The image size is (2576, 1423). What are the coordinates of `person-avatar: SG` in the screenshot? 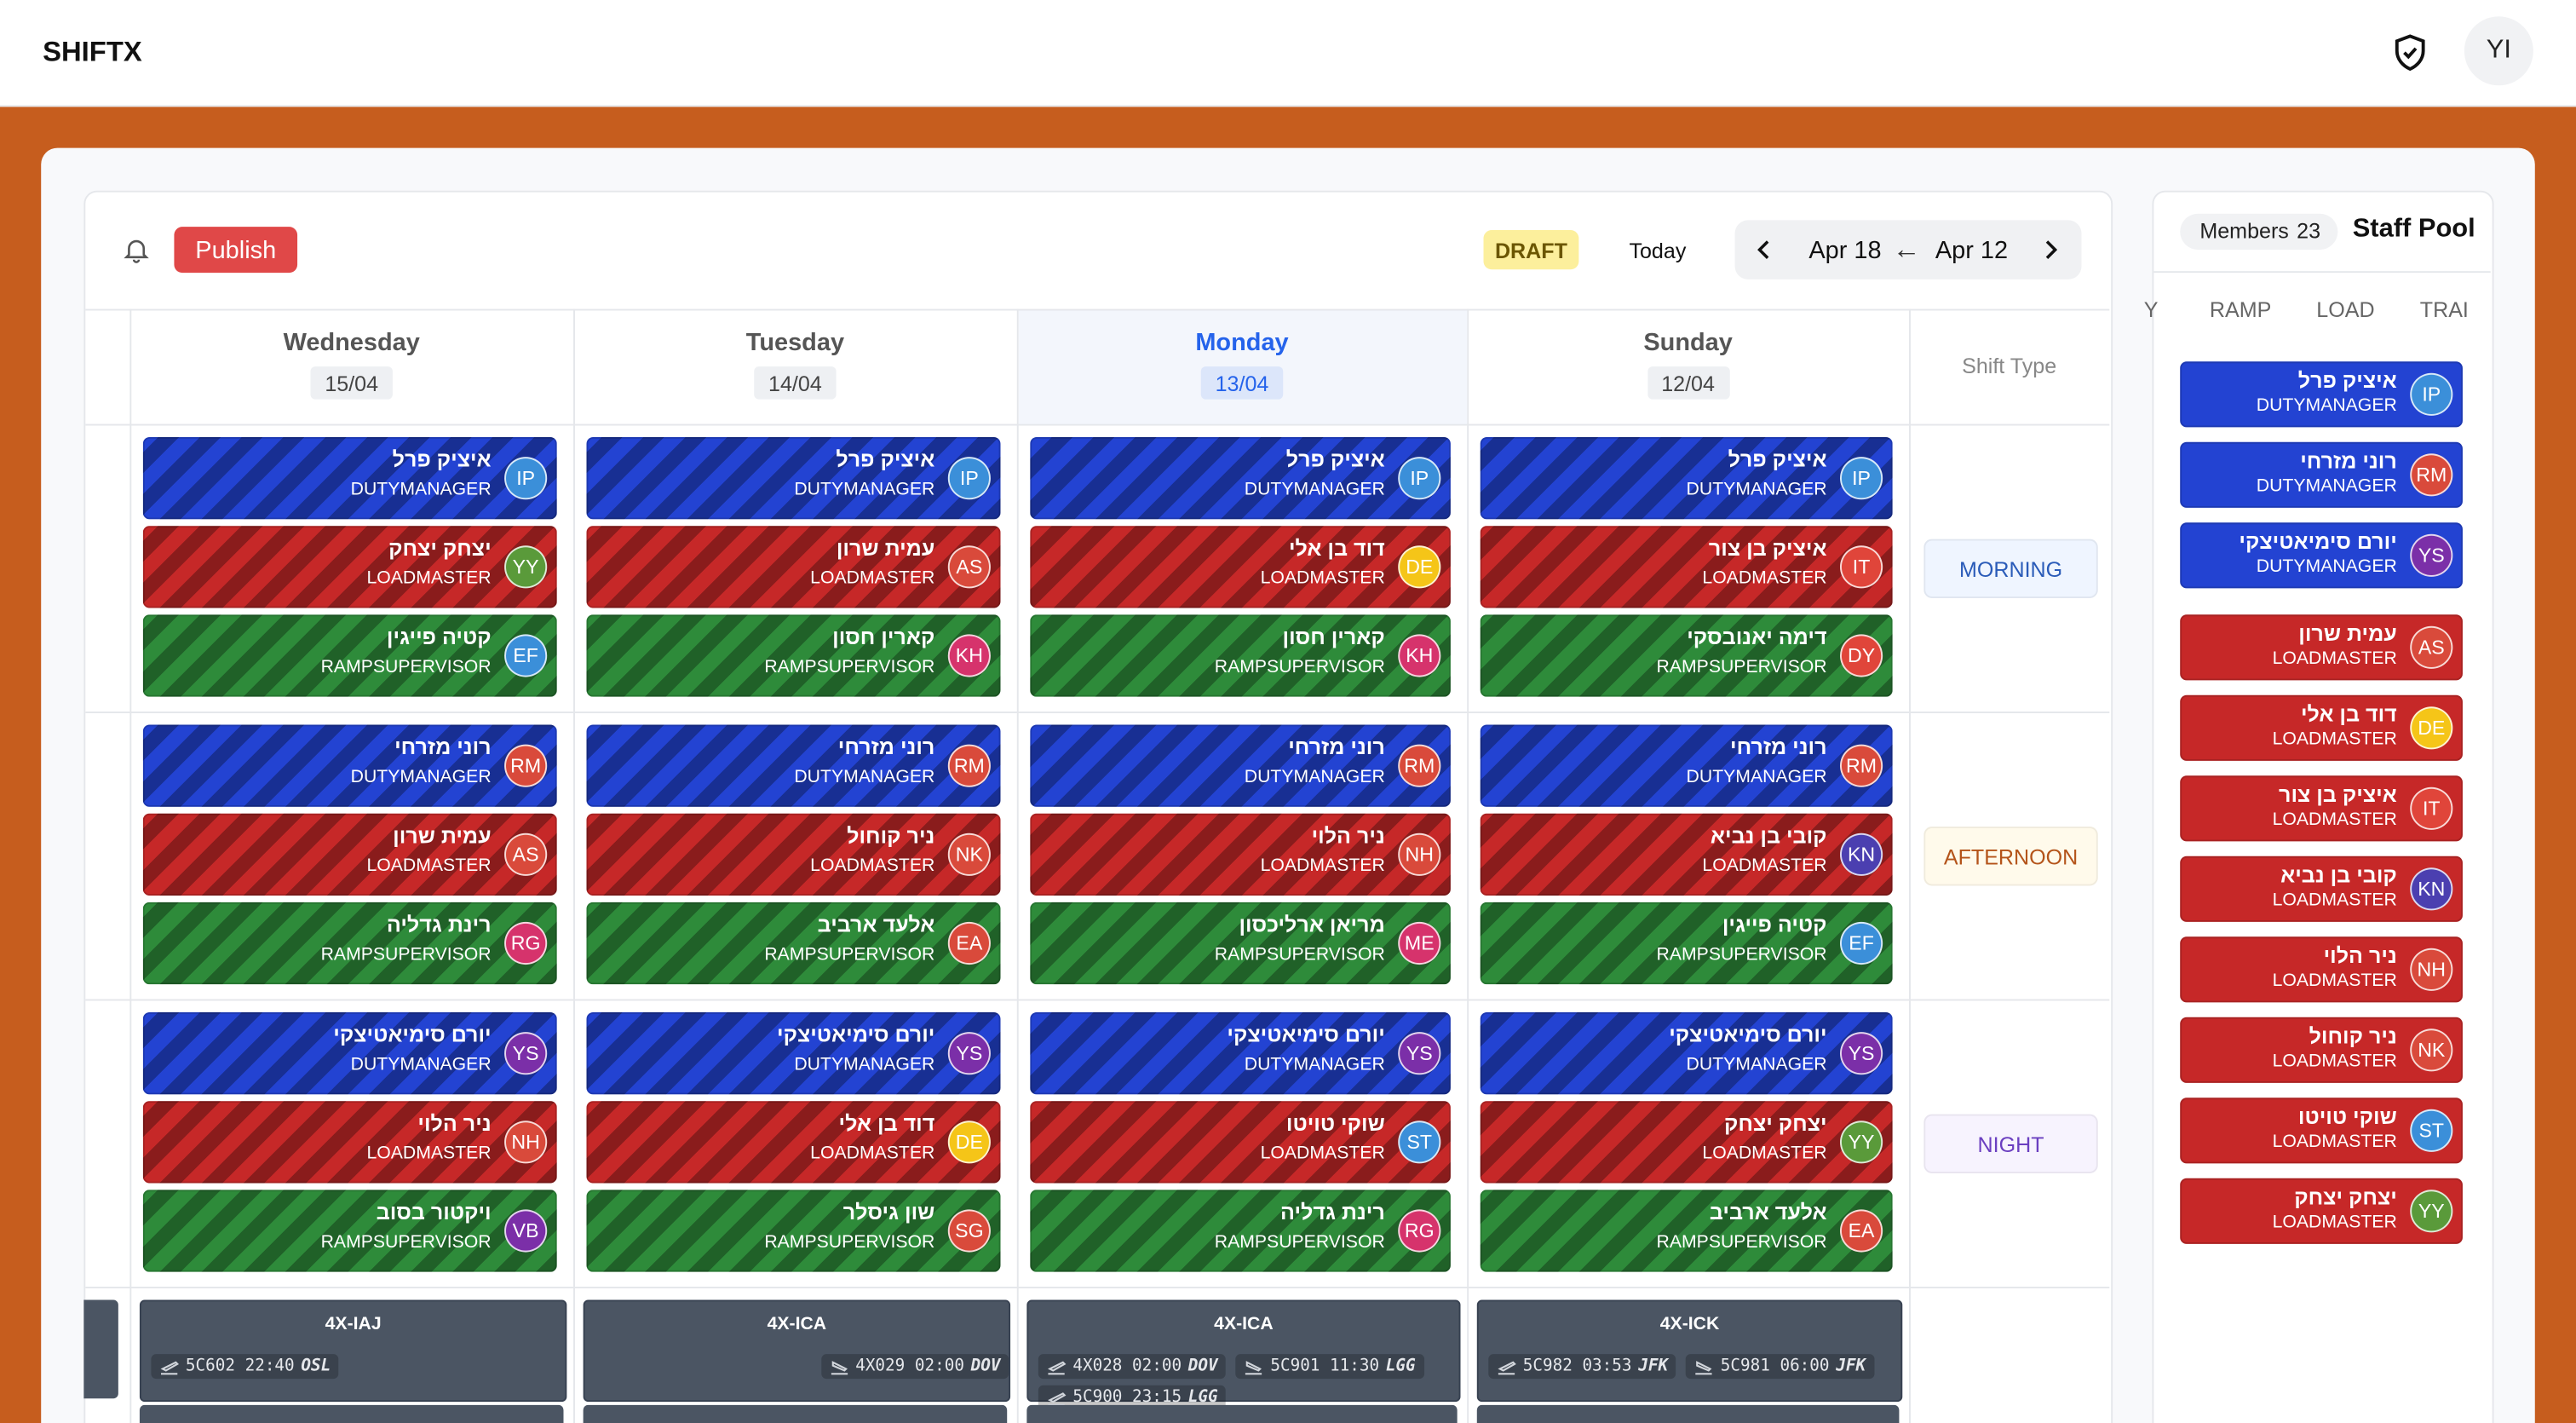 It's located at (969, 1230).